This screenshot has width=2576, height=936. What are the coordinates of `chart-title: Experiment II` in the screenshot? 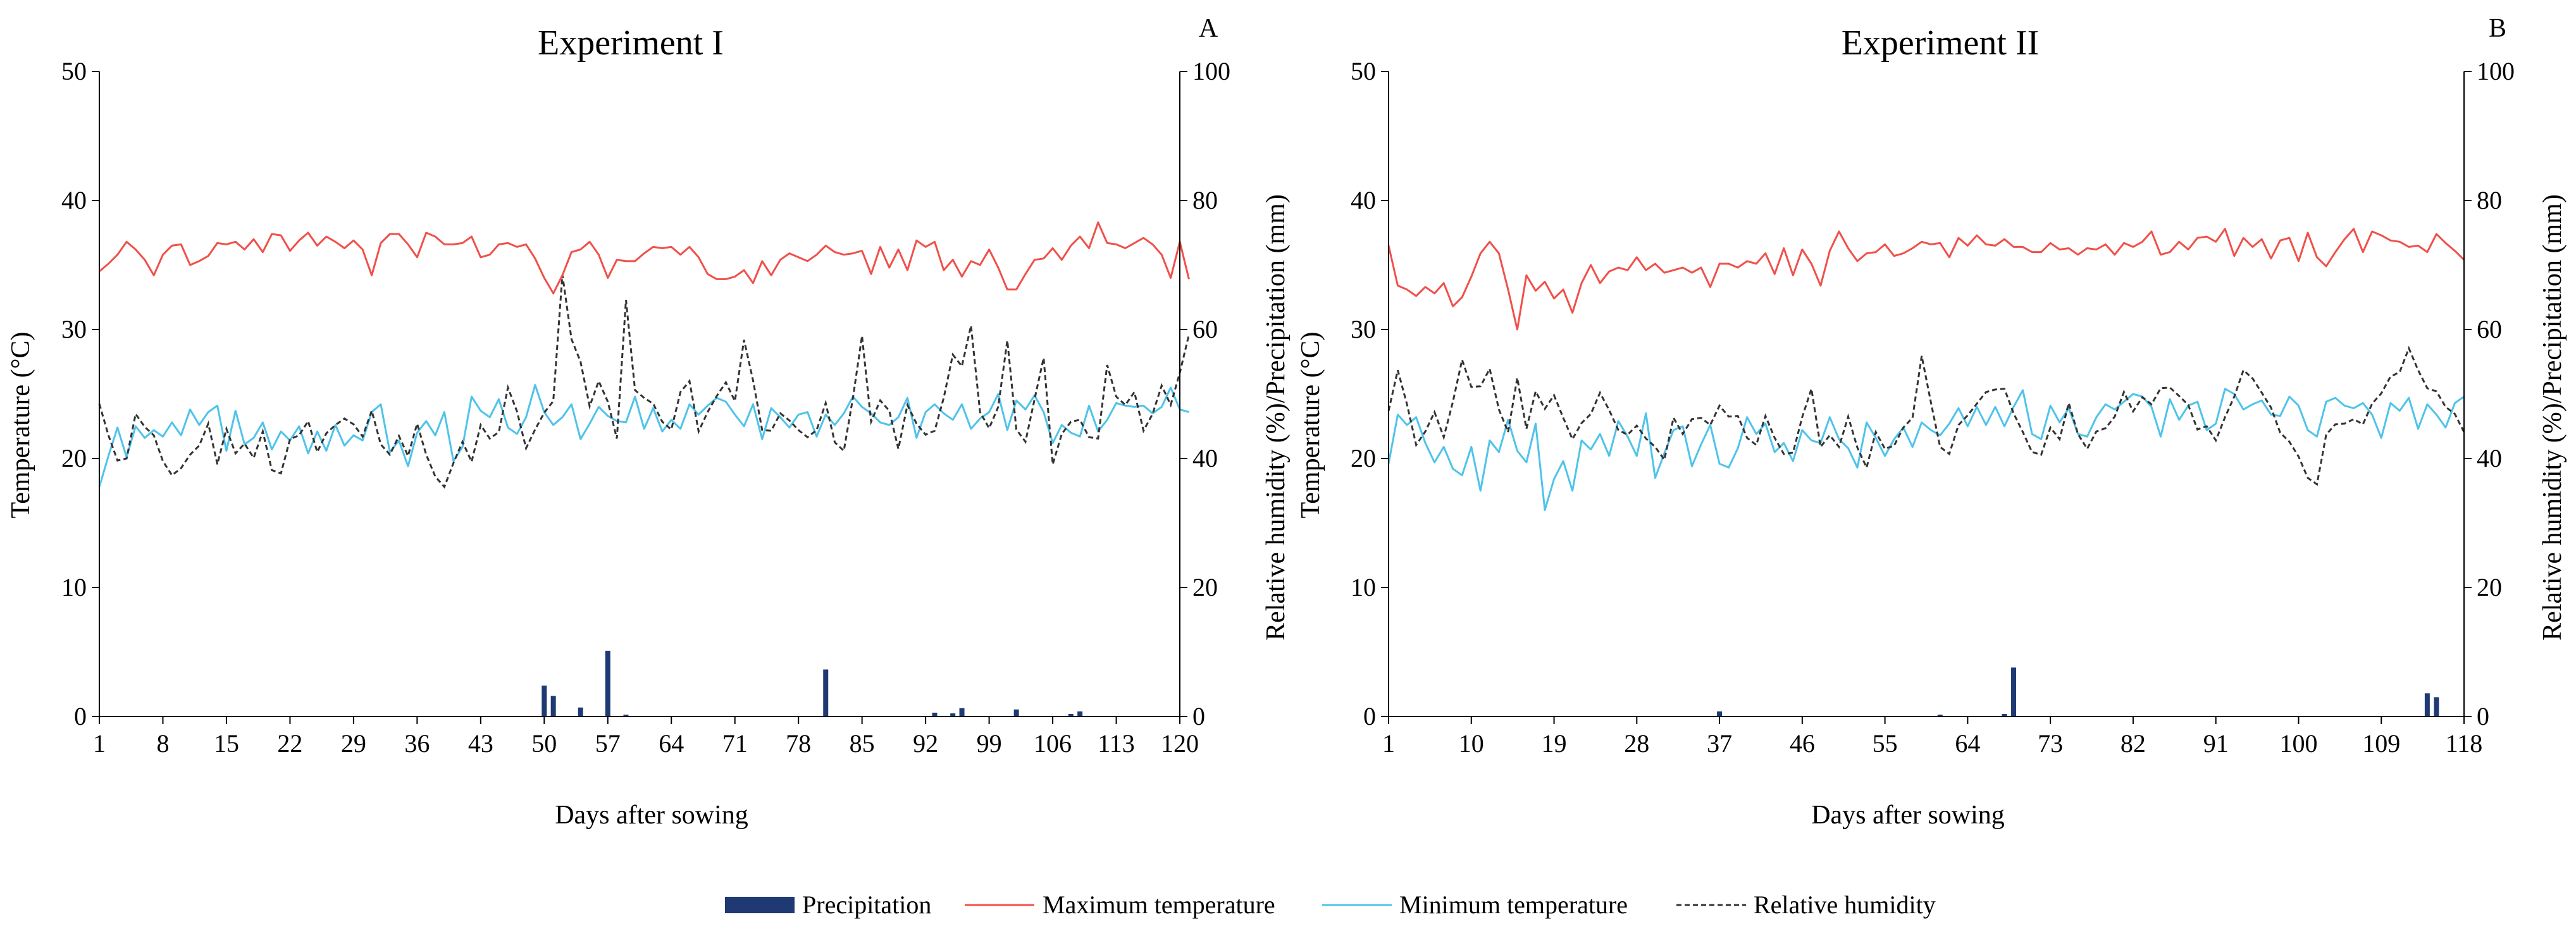 It's located at (1941, 43).